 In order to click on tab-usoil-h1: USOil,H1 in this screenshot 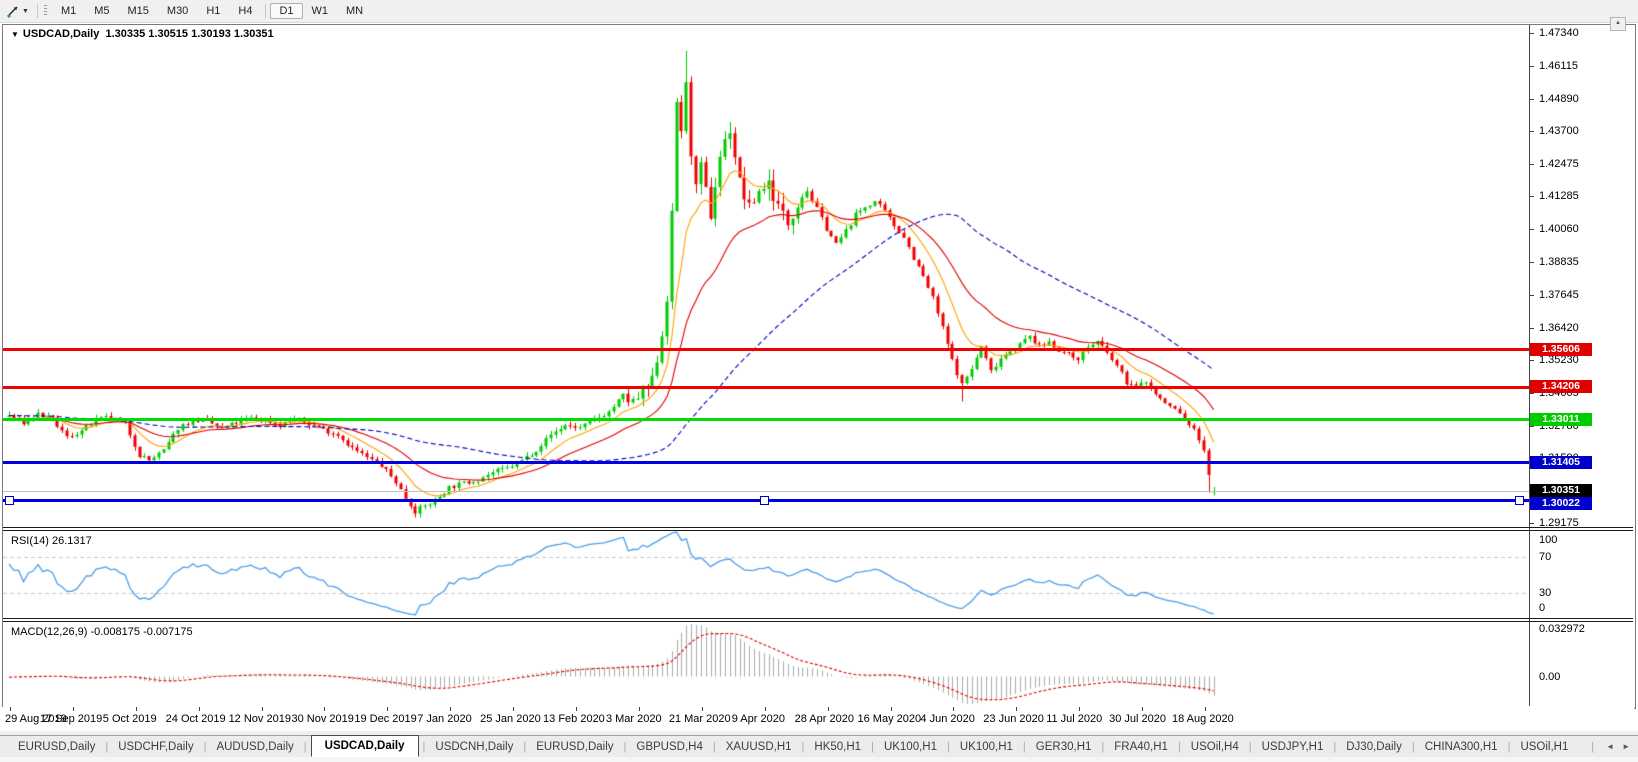, I will do `click(1544, 746)`.